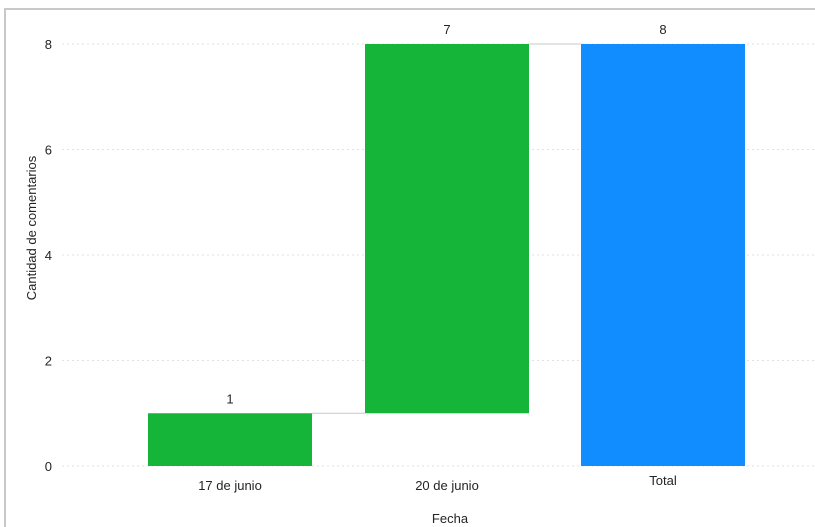  I want to click on data-label: 7, so click(446, 29).